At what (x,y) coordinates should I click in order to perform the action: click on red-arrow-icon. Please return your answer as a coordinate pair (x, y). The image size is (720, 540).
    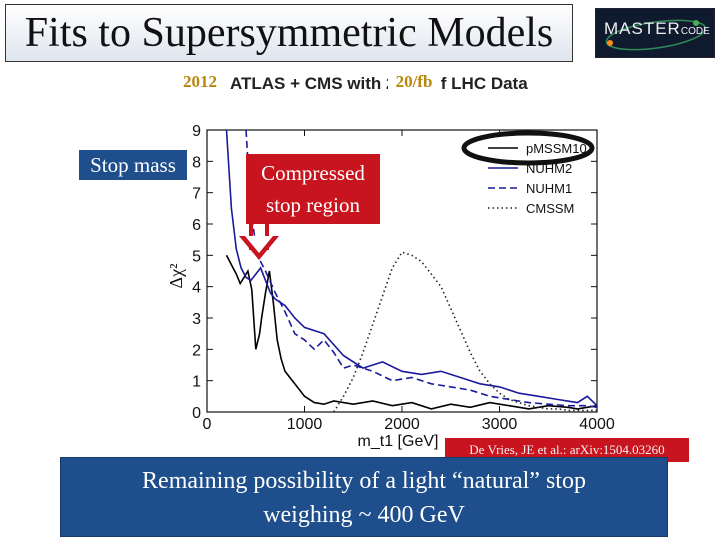
    Looking at the image, I should click on (259, 240).